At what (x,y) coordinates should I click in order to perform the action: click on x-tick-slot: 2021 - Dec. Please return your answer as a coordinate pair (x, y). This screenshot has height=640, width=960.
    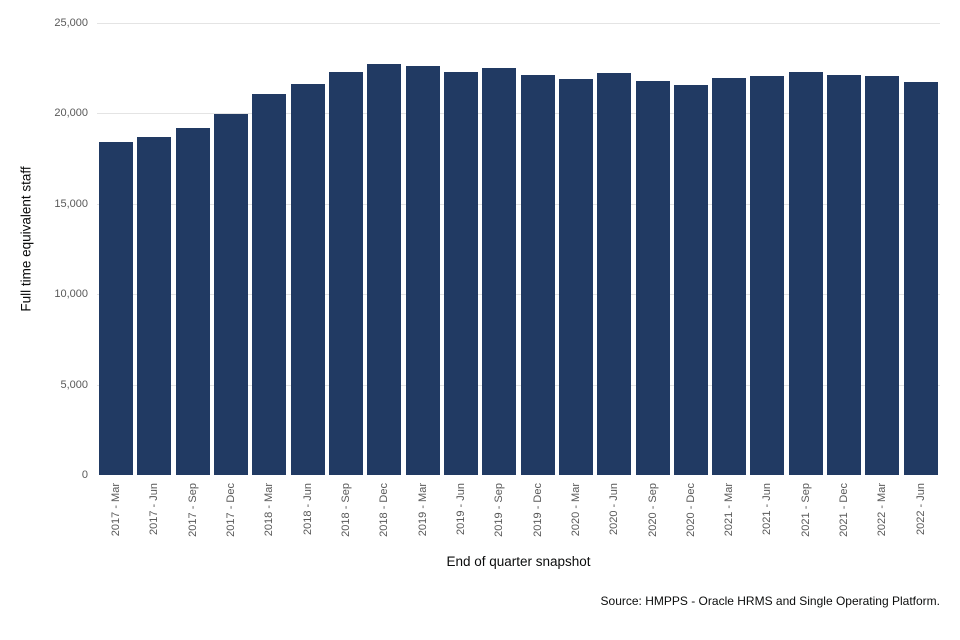
    Looking at the image, I should click on (844, 510).